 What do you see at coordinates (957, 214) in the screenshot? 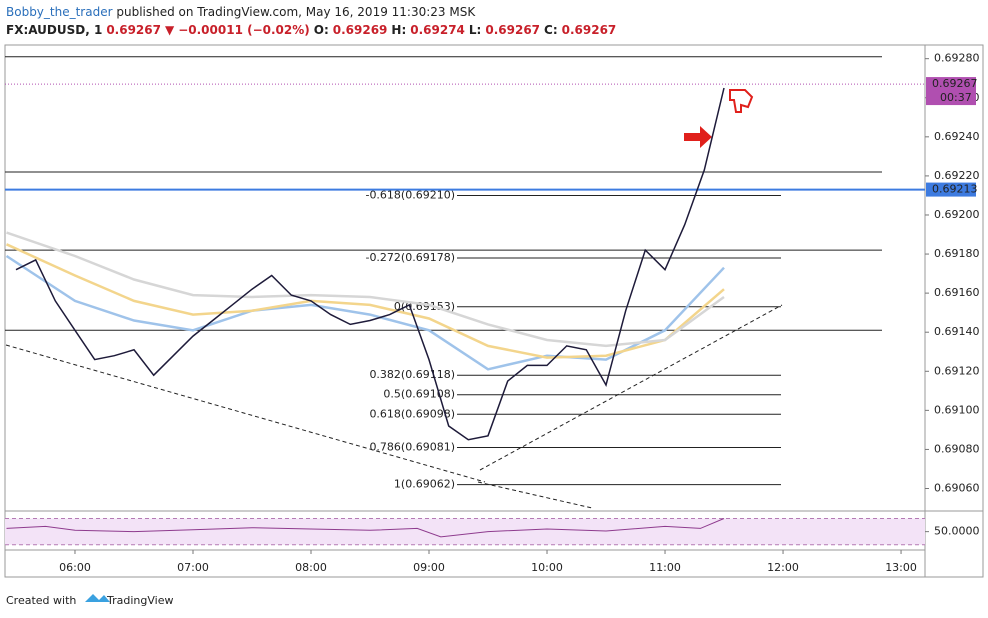
I see `y-tick-label: 0.69200` at bounding box center [957, 214].